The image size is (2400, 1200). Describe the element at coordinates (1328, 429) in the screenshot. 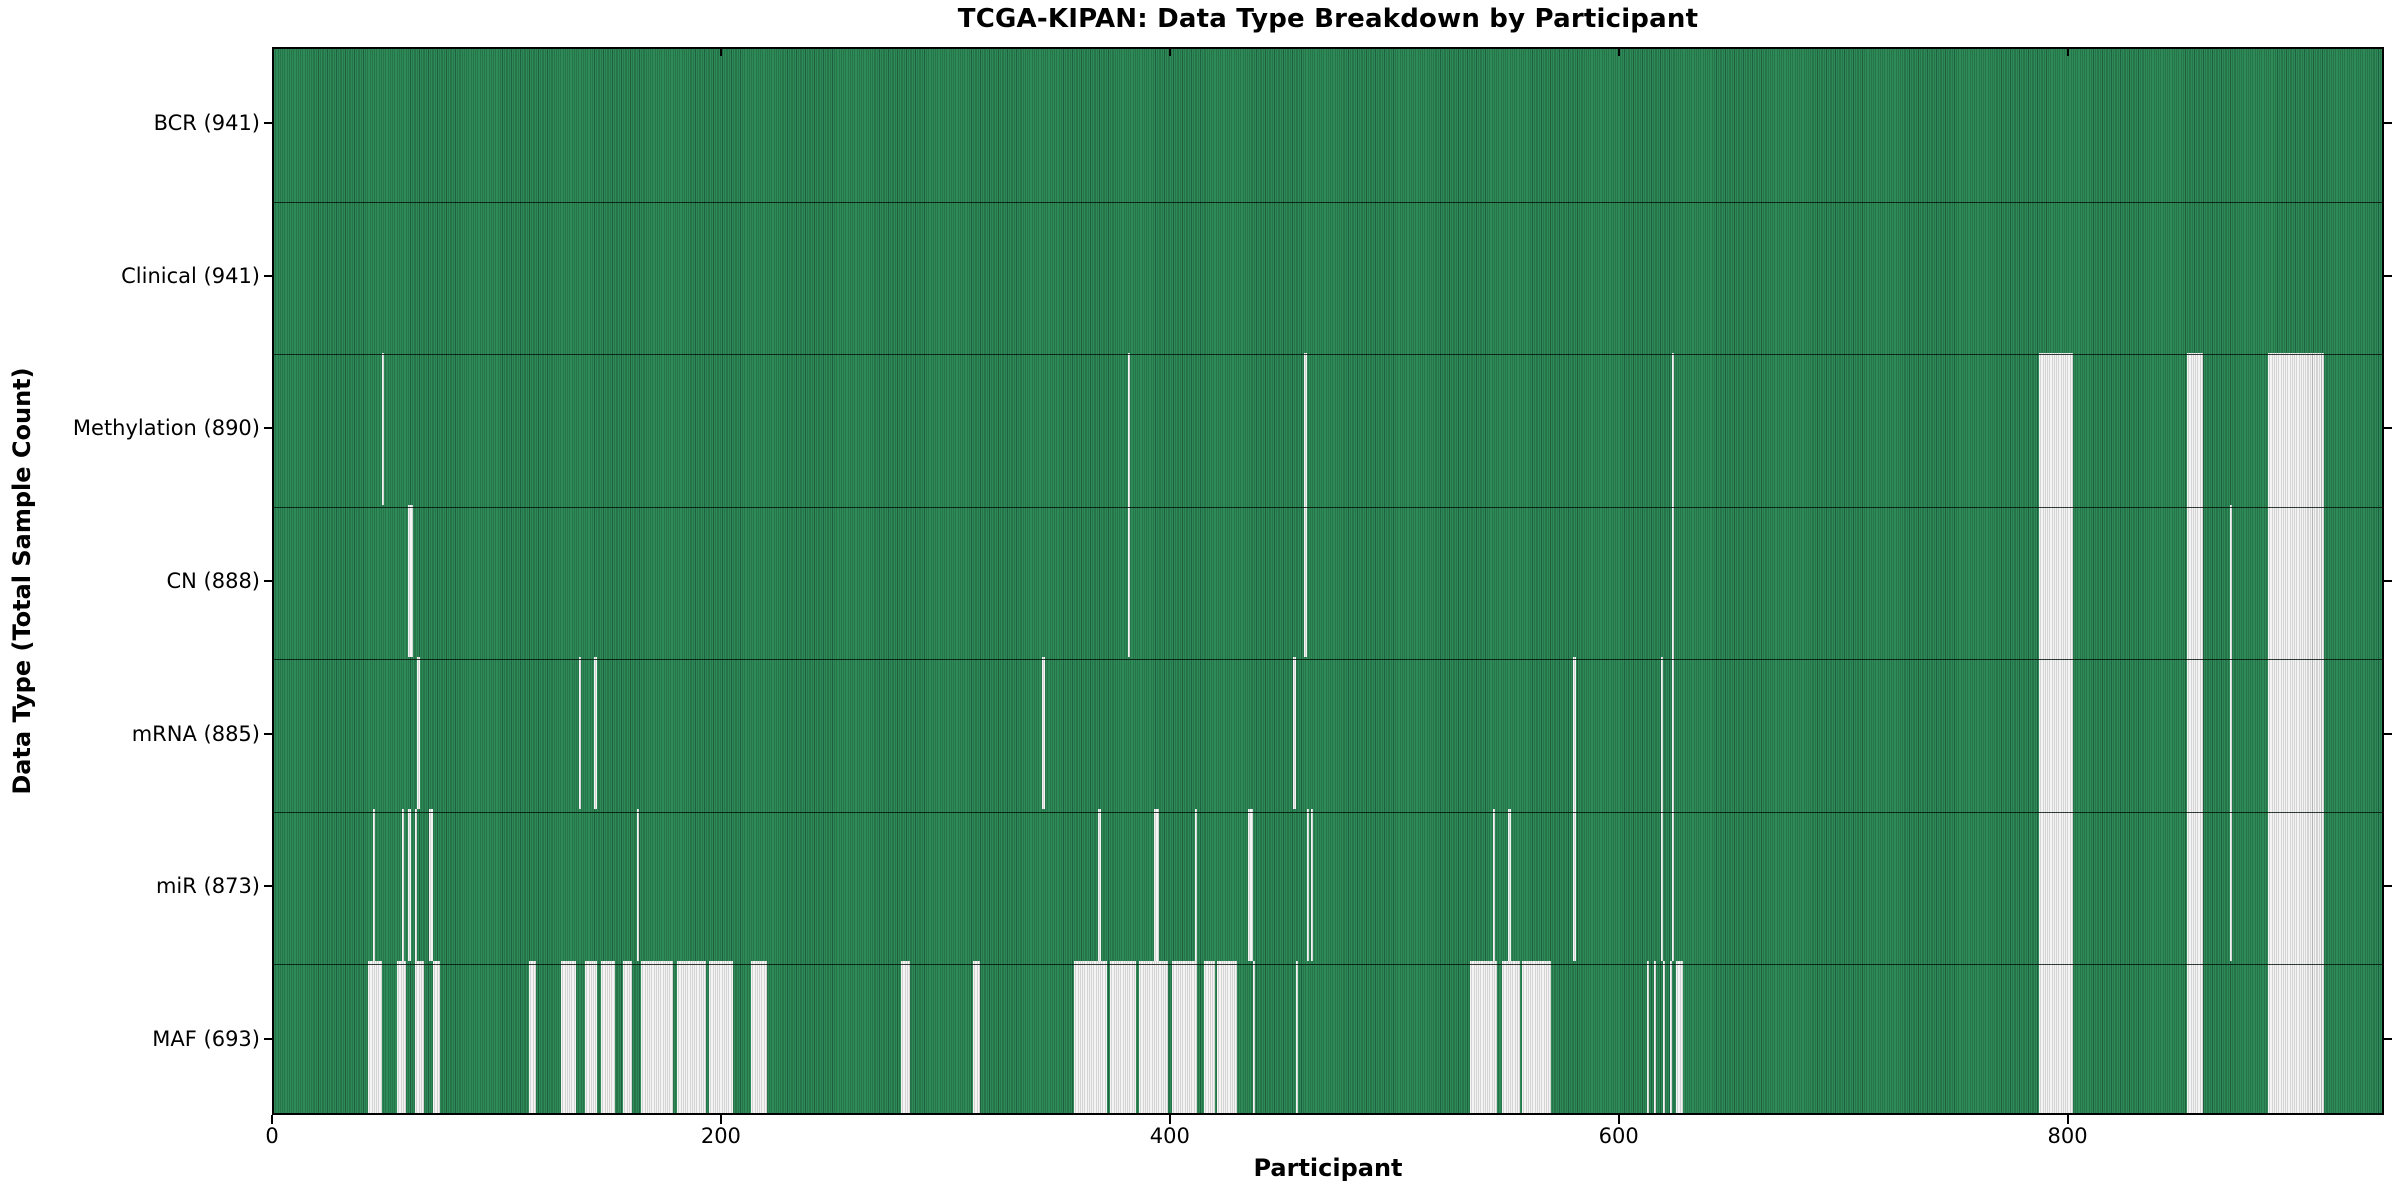

I see `row-methylation` at that location.